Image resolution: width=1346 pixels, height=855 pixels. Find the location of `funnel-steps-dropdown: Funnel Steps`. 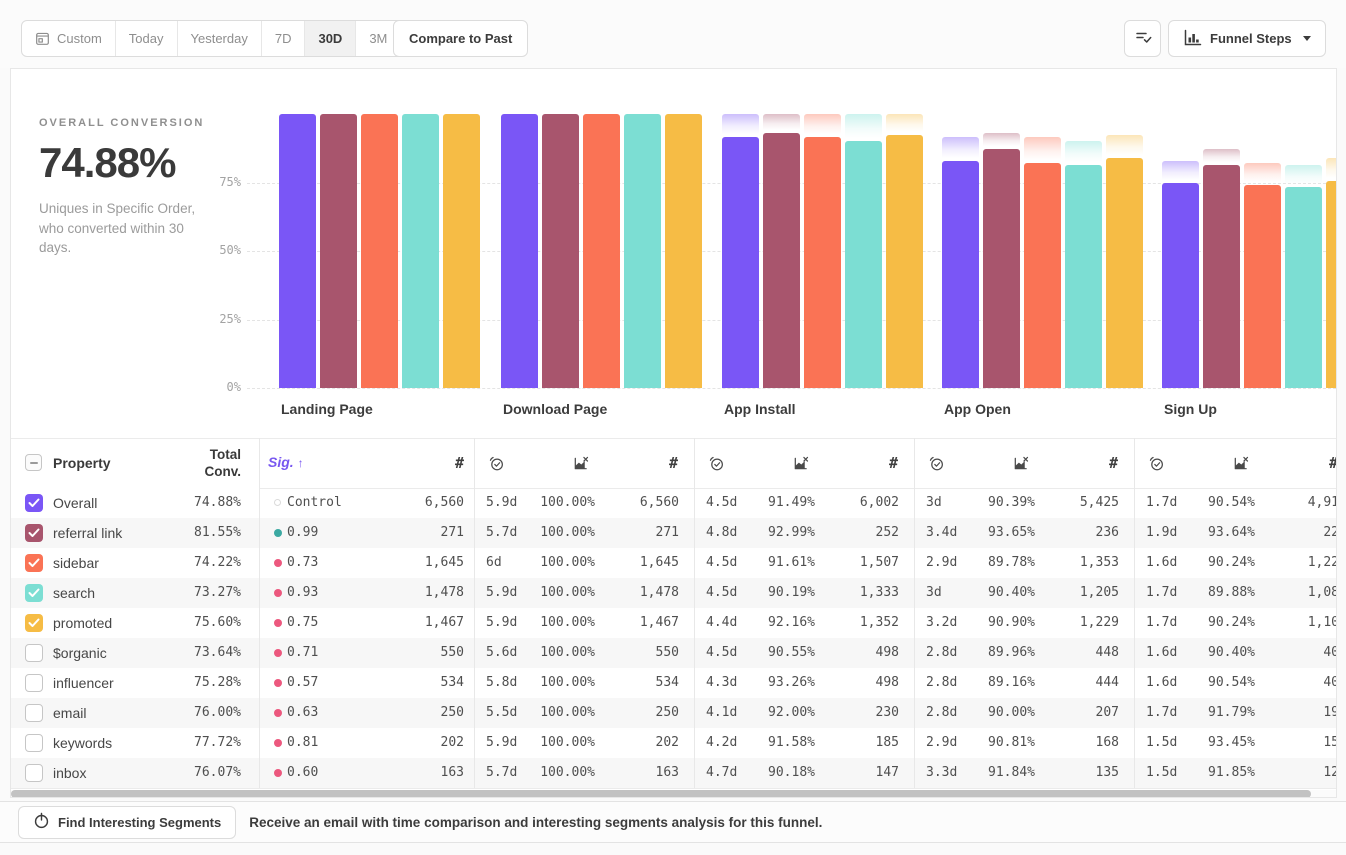

funnel-steps-dropdown: Funnel Steps is located at coordinates (1247, 38).